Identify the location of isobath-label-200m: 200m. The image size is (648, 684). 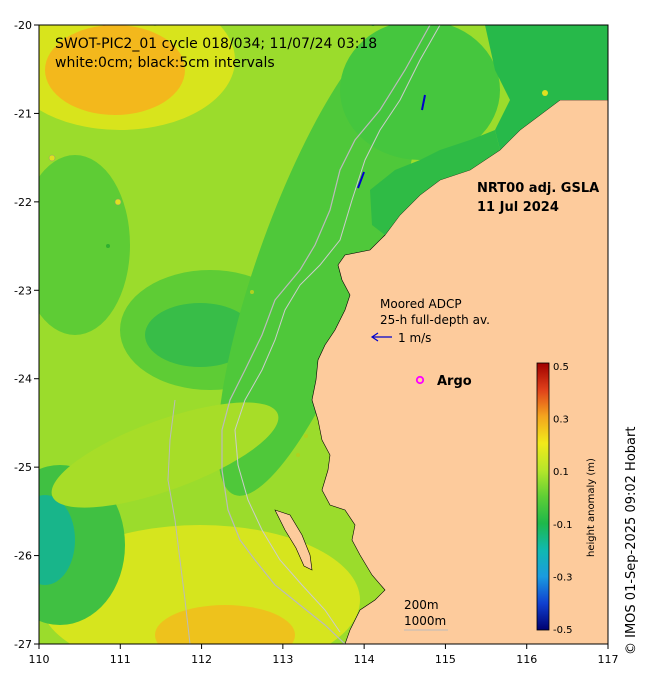
(421, 605).